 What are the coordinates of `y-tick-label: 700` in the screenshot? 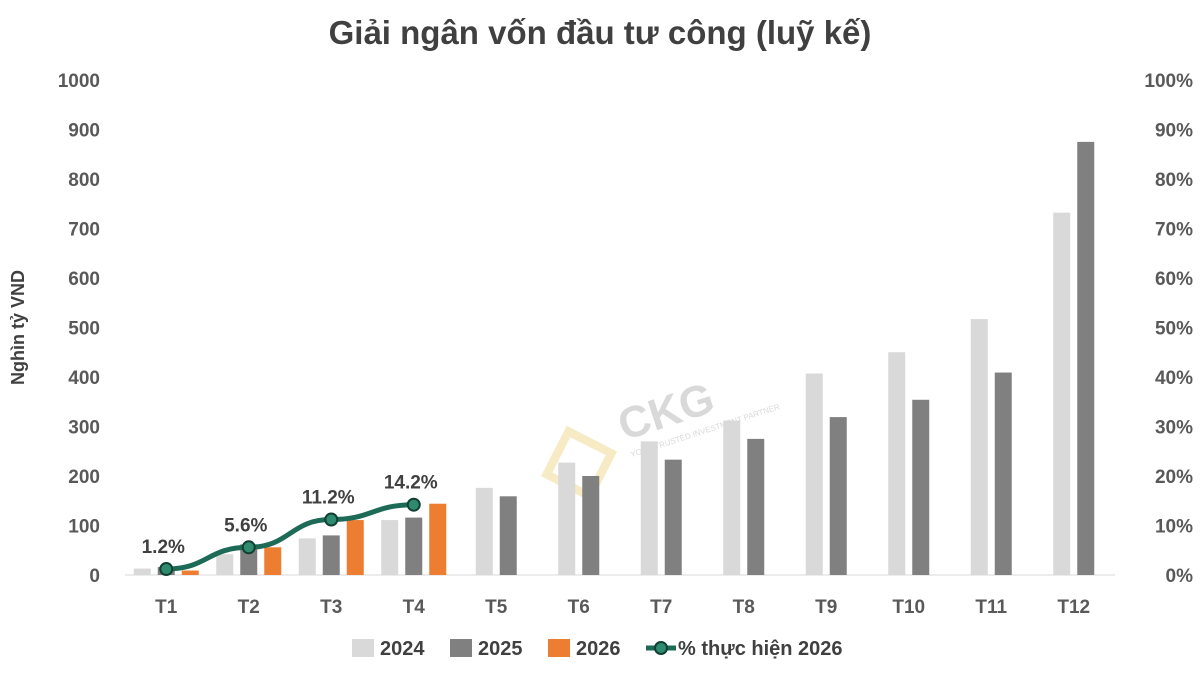 It's located at (84, 230).